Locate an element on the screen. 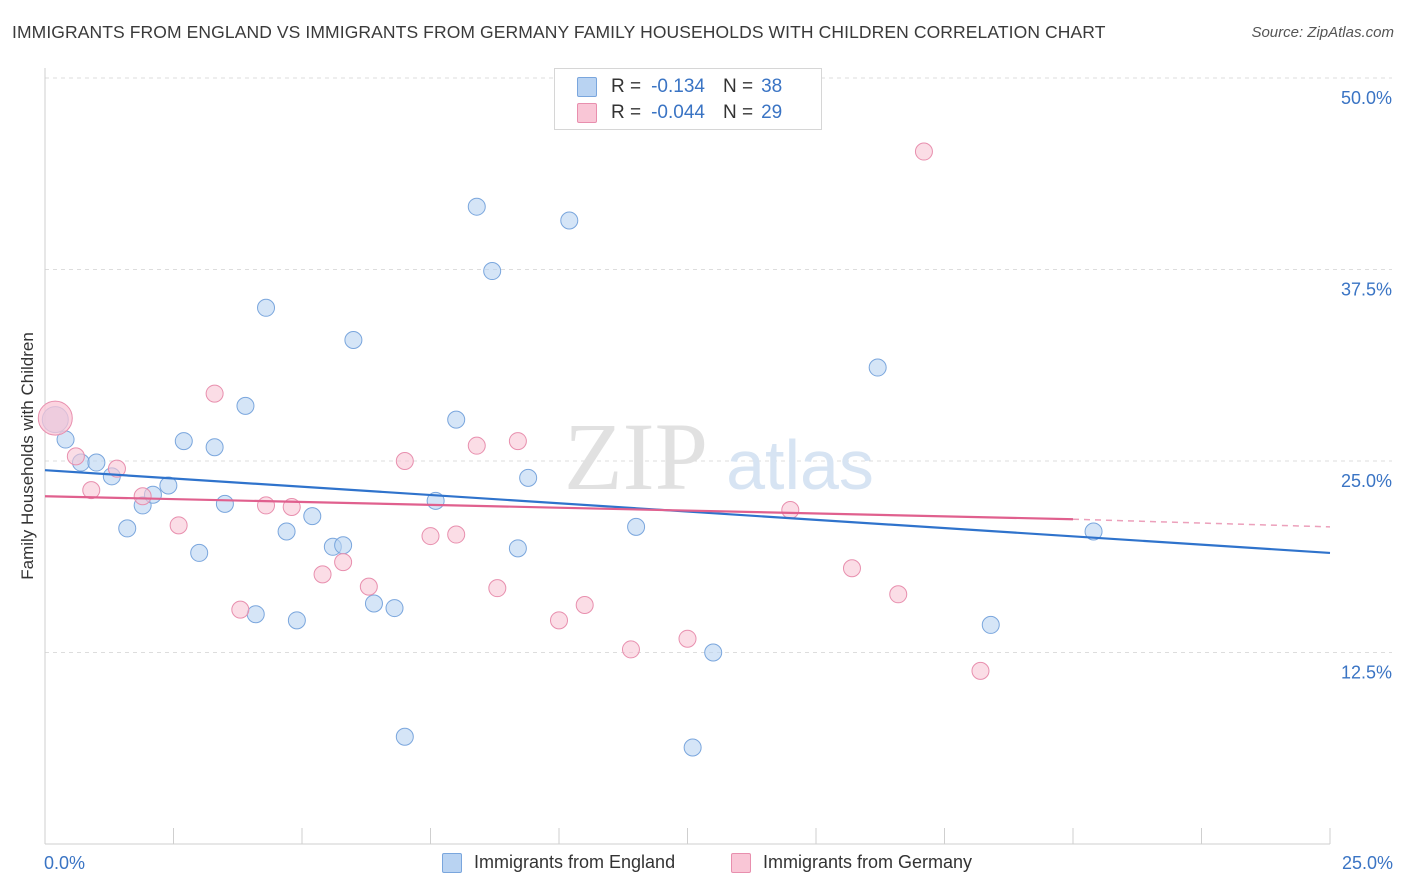 The width and height of the screenshot is (1406, 892). x-tick-label: 25.0% is located at coordinates (1367, 863).